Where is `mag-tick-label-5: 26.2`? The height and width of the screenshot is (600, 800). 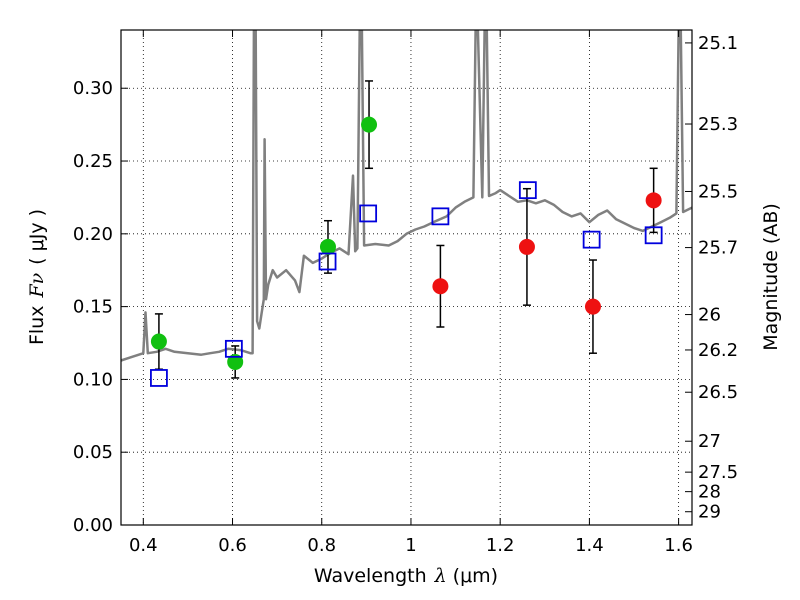
mag-tick-label-5: 26.2 is located at coordinates (718, 350).